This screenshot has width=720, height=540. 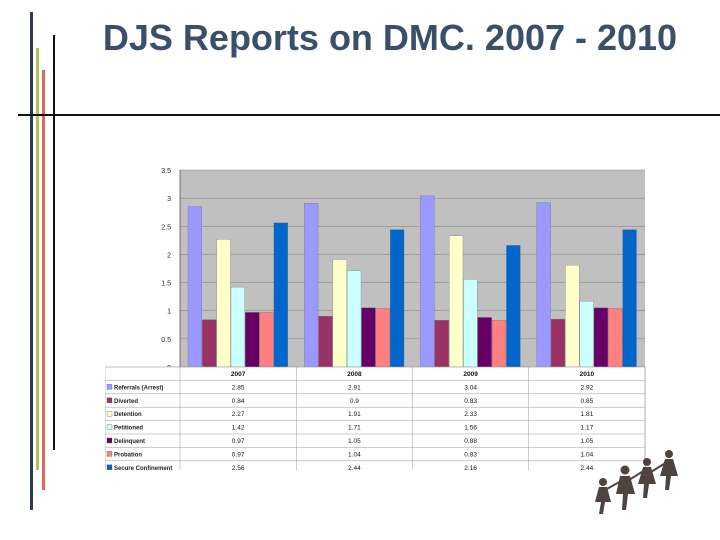 I want to click on data-label: 2.92, so click(x=587, y=387).